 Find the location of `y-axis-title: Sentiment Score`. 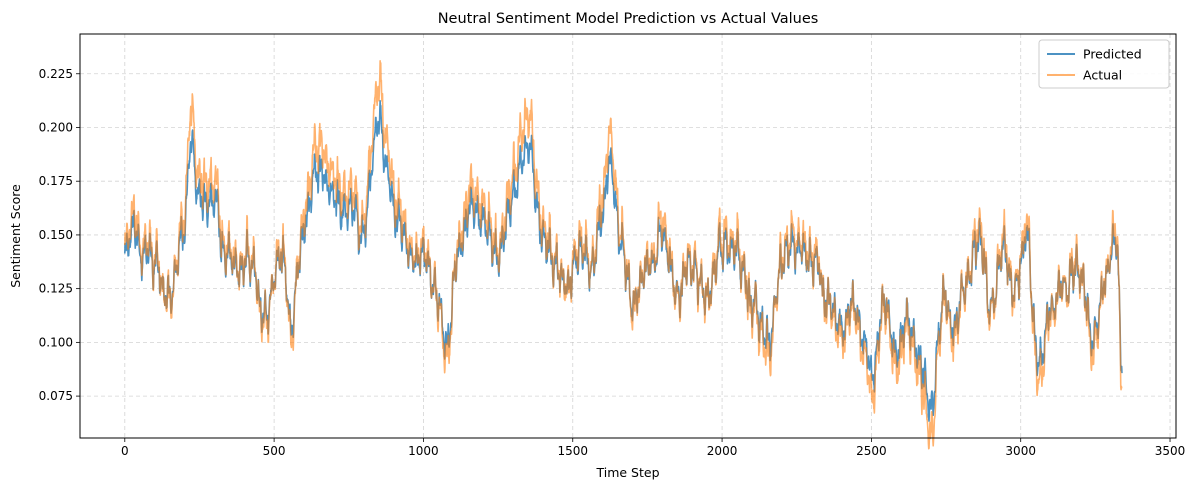

y-axis-title: Sentiment Score is located at coordinates (15, 236).